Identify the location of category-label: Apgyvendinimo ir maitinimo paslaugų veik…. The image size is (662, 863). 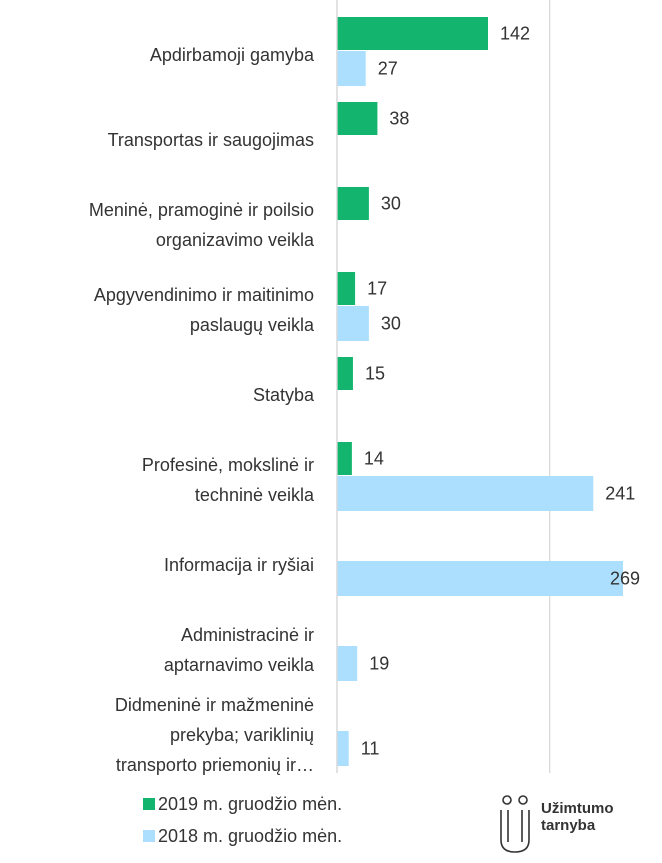
(203, 310).